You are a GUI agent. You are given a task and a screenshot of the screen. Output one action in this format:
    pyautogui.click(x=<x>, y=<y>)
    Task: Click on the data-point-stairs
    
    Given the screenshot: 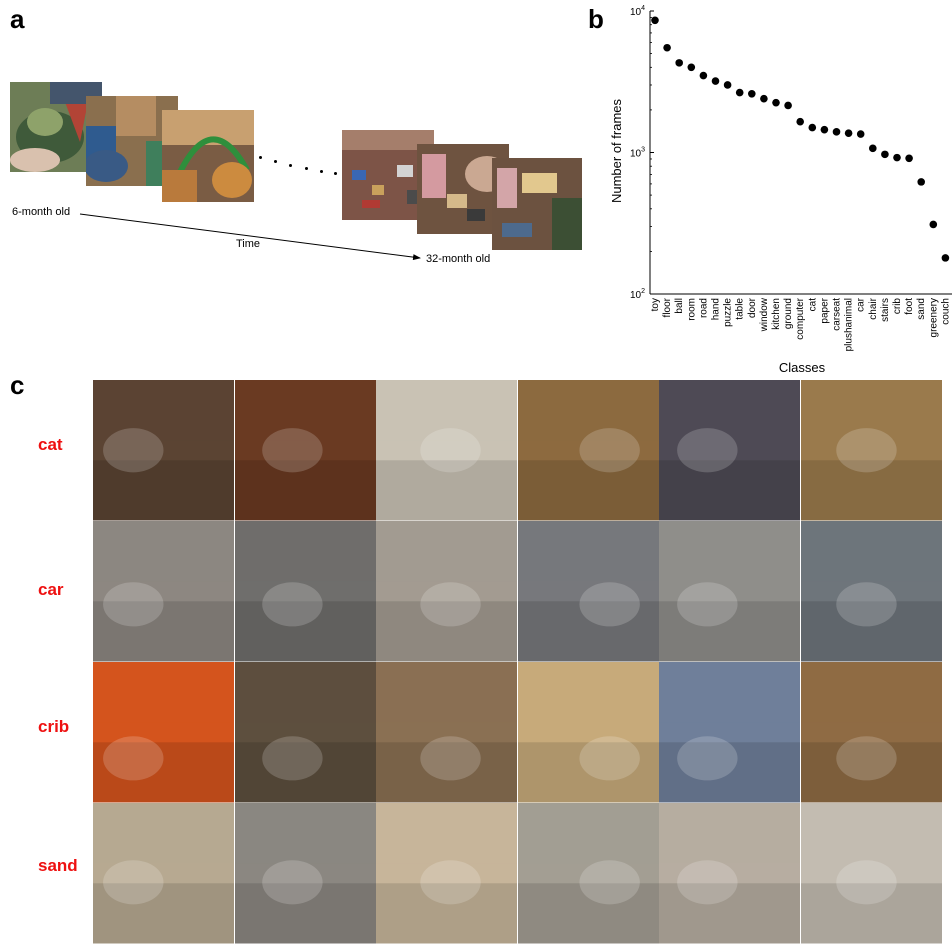 What is the action you would take?
    pyautogui.click(x=885, y=154)
    